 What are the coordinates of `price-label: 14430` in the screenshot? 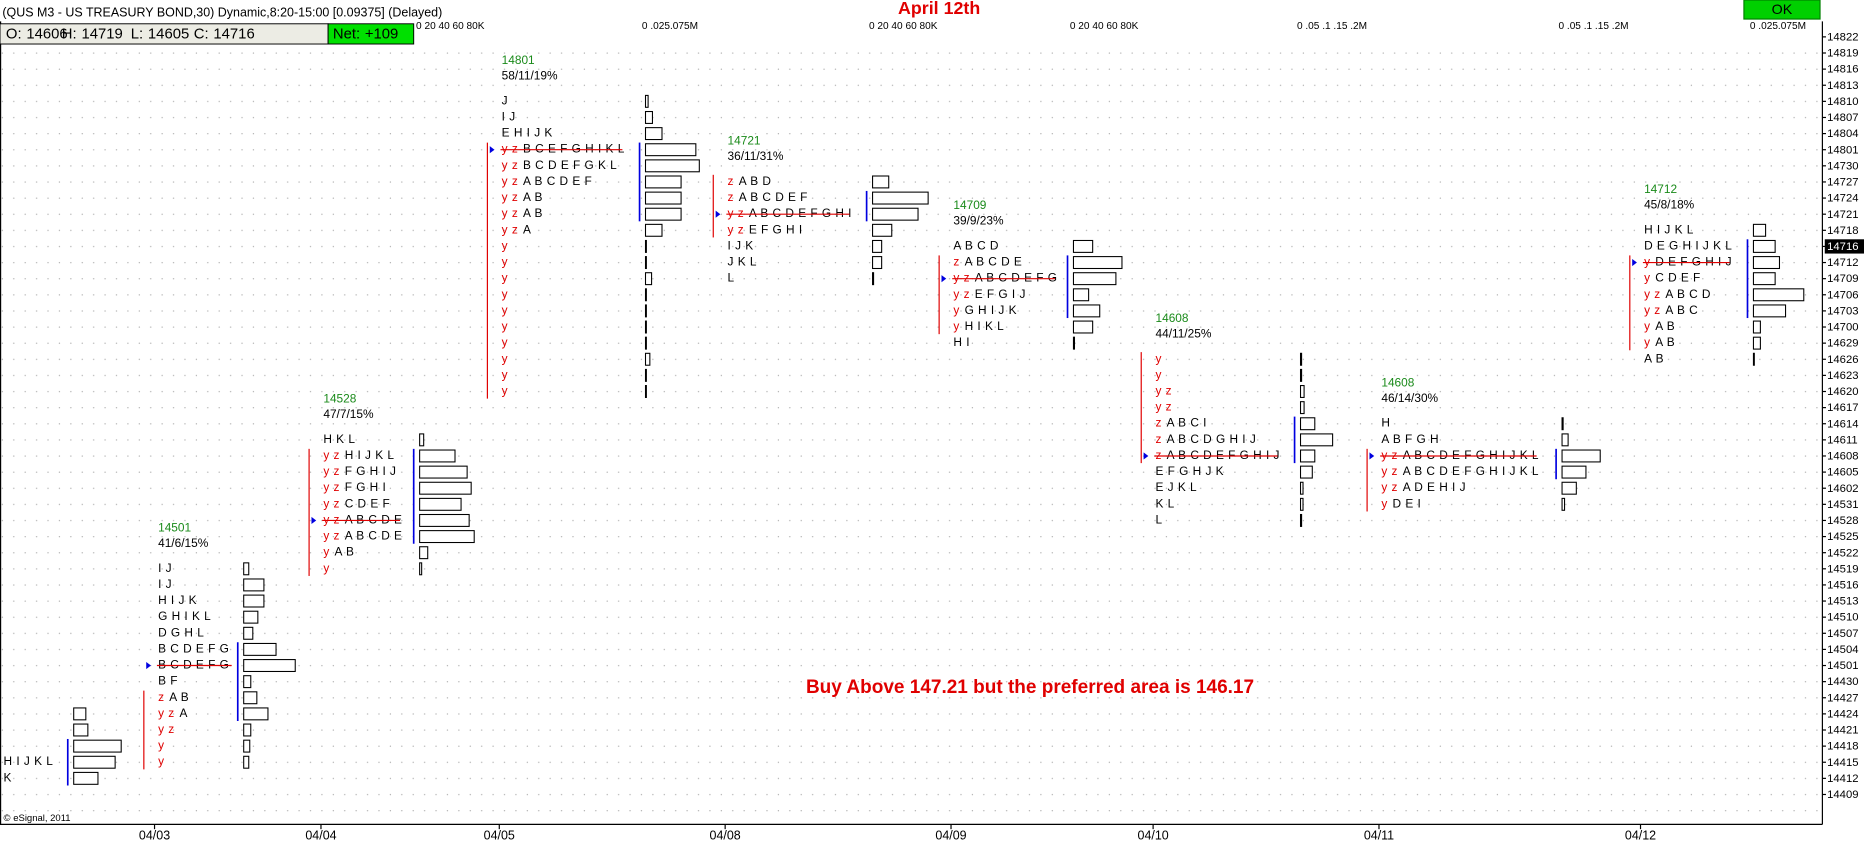 It's located at (1842, 682).